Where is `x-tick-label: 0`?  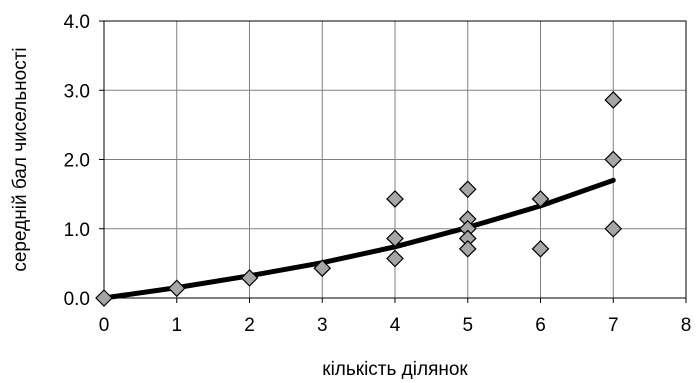
x-tick-label: 0 is located at coordinates (104, 325).